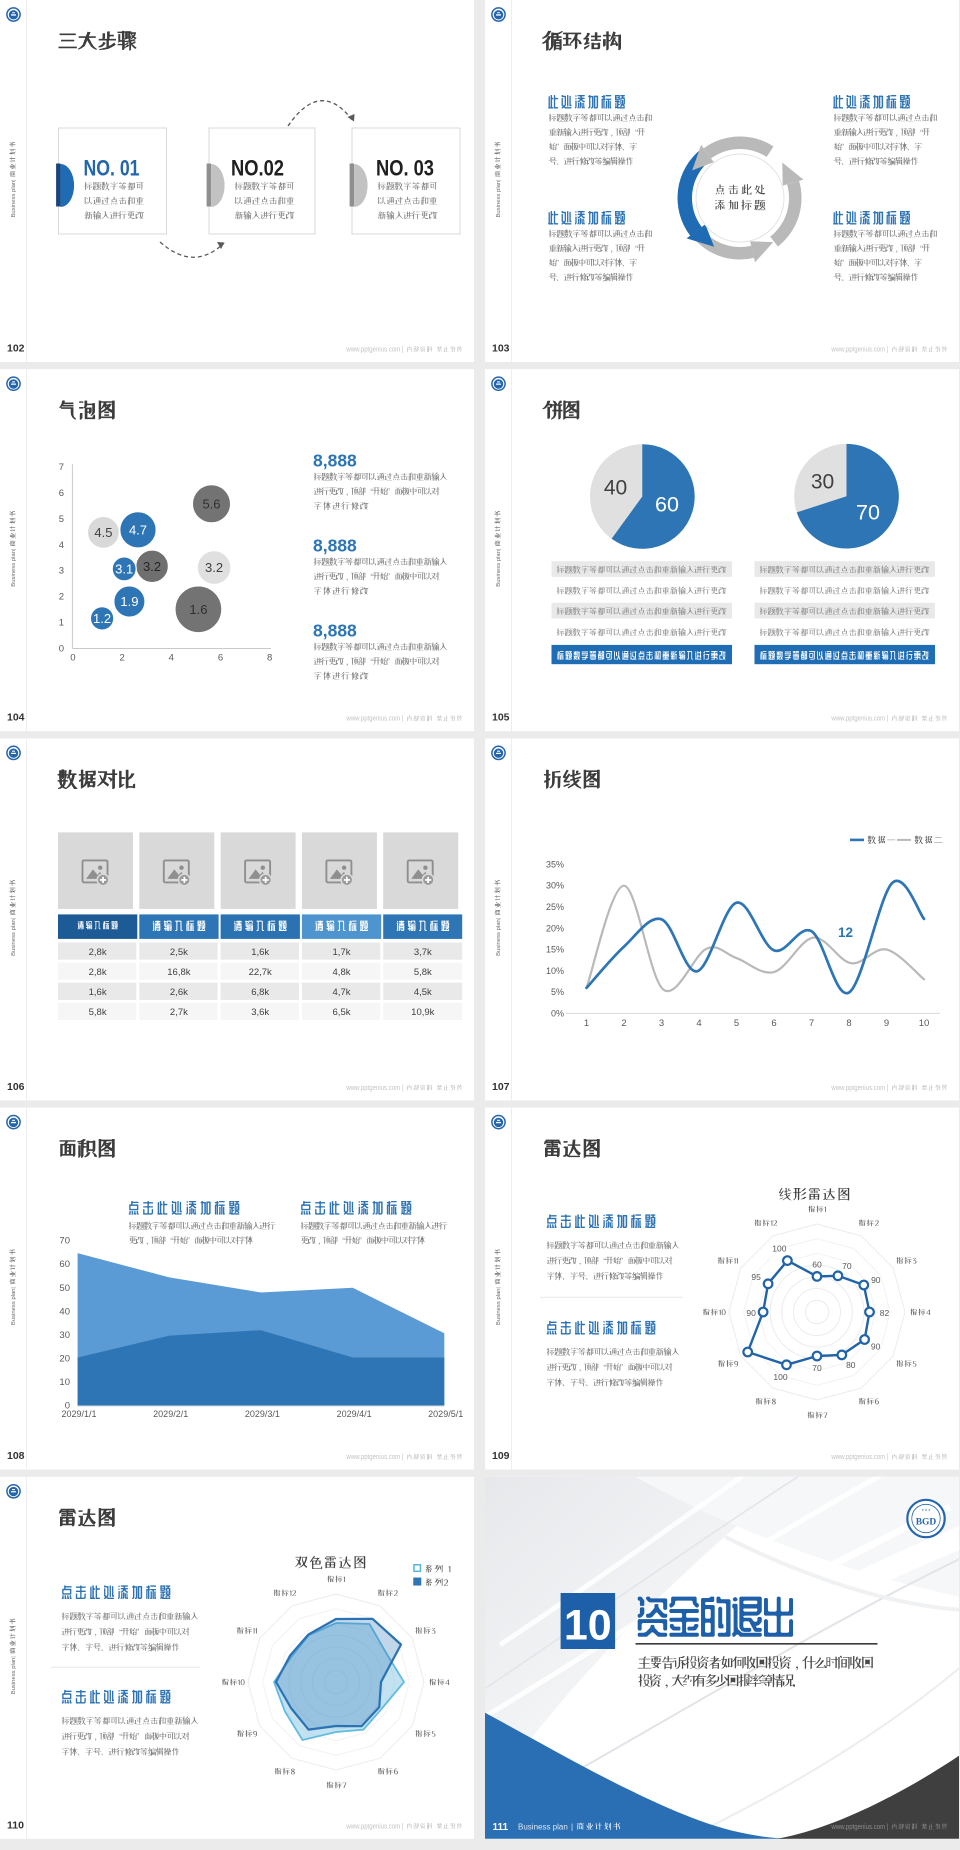 This screenshot has height=1850, width=960. What do you see at coordinates (555, 907) in the screenshot?
I see `svg-text: 25%` at bounding box center [555, 907].